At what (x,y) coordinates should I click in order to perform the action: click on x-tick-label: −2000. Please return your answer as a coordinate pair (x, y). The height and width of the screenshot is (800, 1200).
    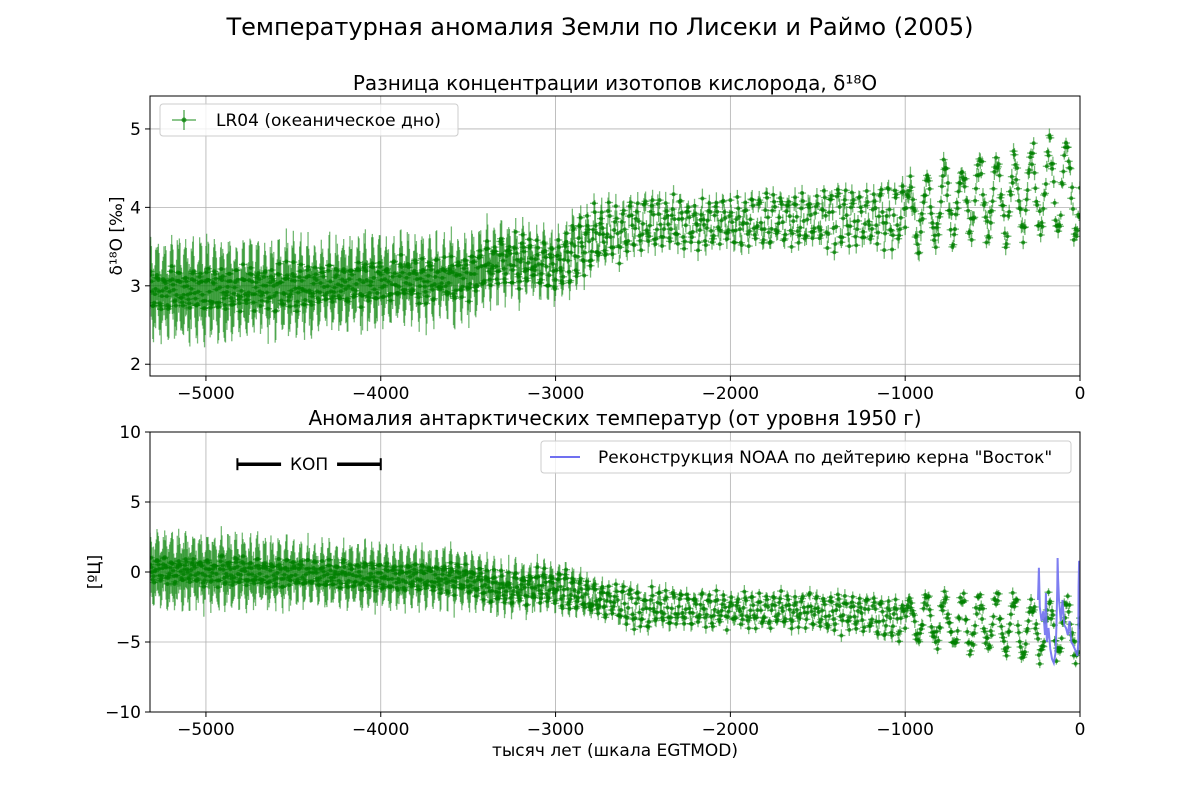
    Looking at the image, I should click on (731, 394).